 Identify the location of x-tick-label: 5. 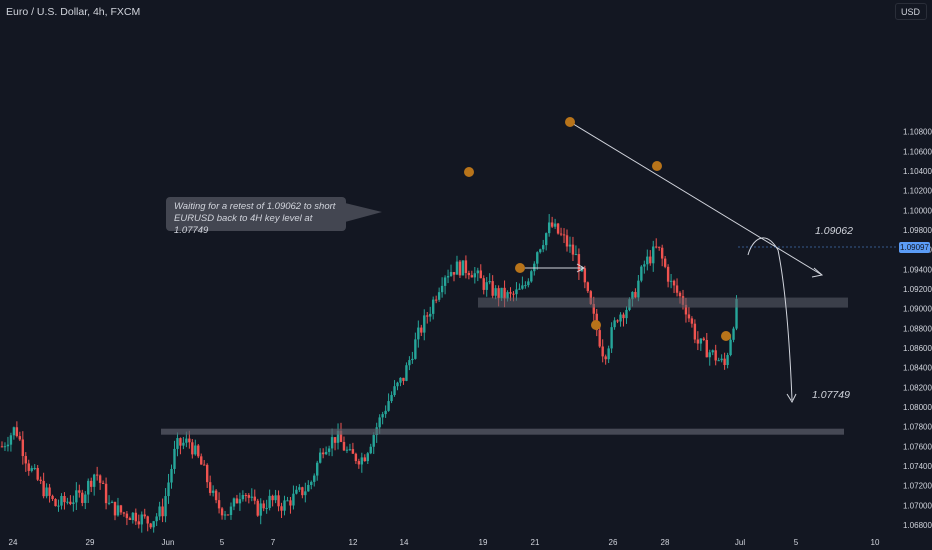
(796, 542).